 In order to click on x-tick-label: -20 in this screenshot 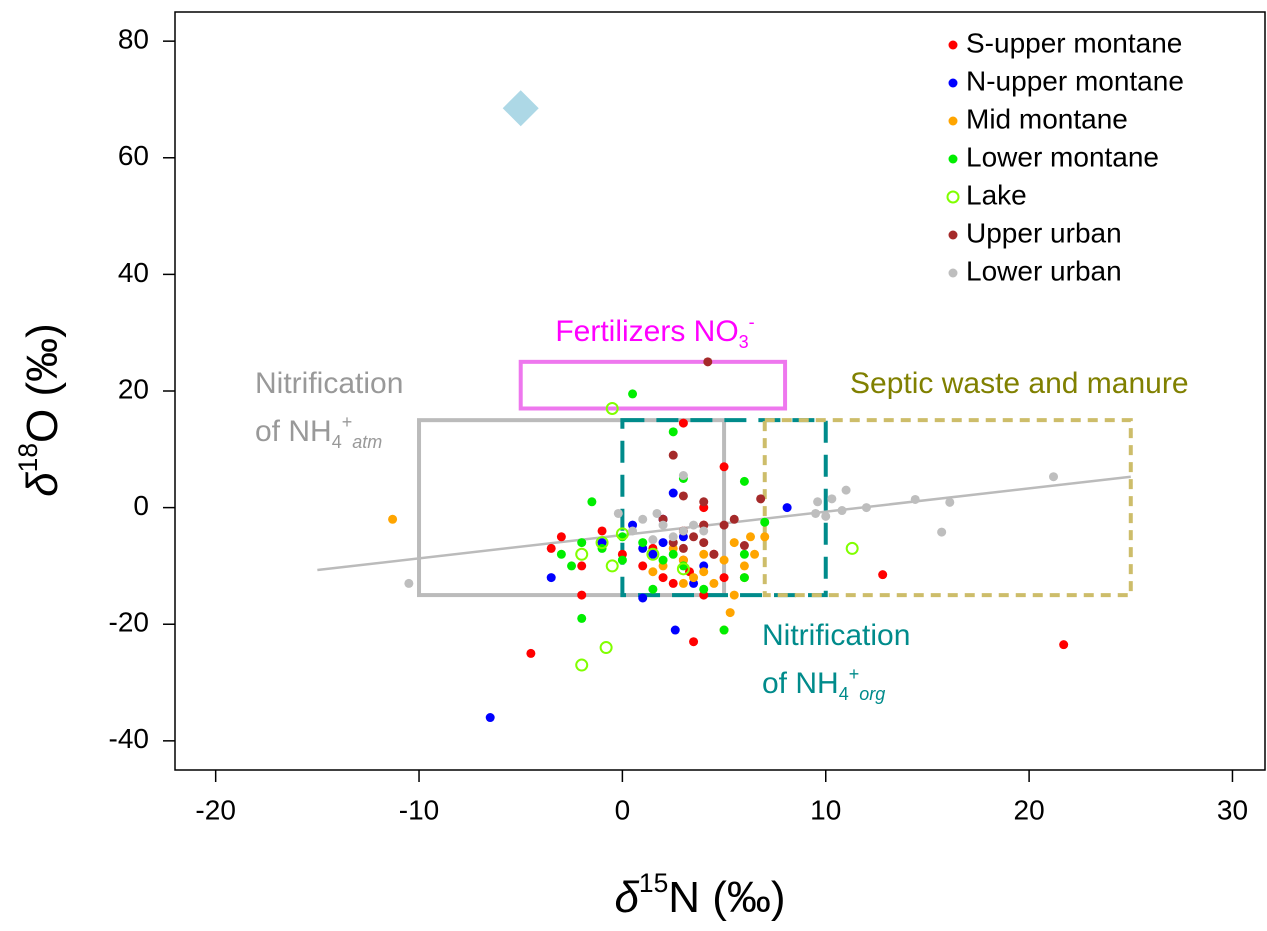, I will do `click(215, 809)`.